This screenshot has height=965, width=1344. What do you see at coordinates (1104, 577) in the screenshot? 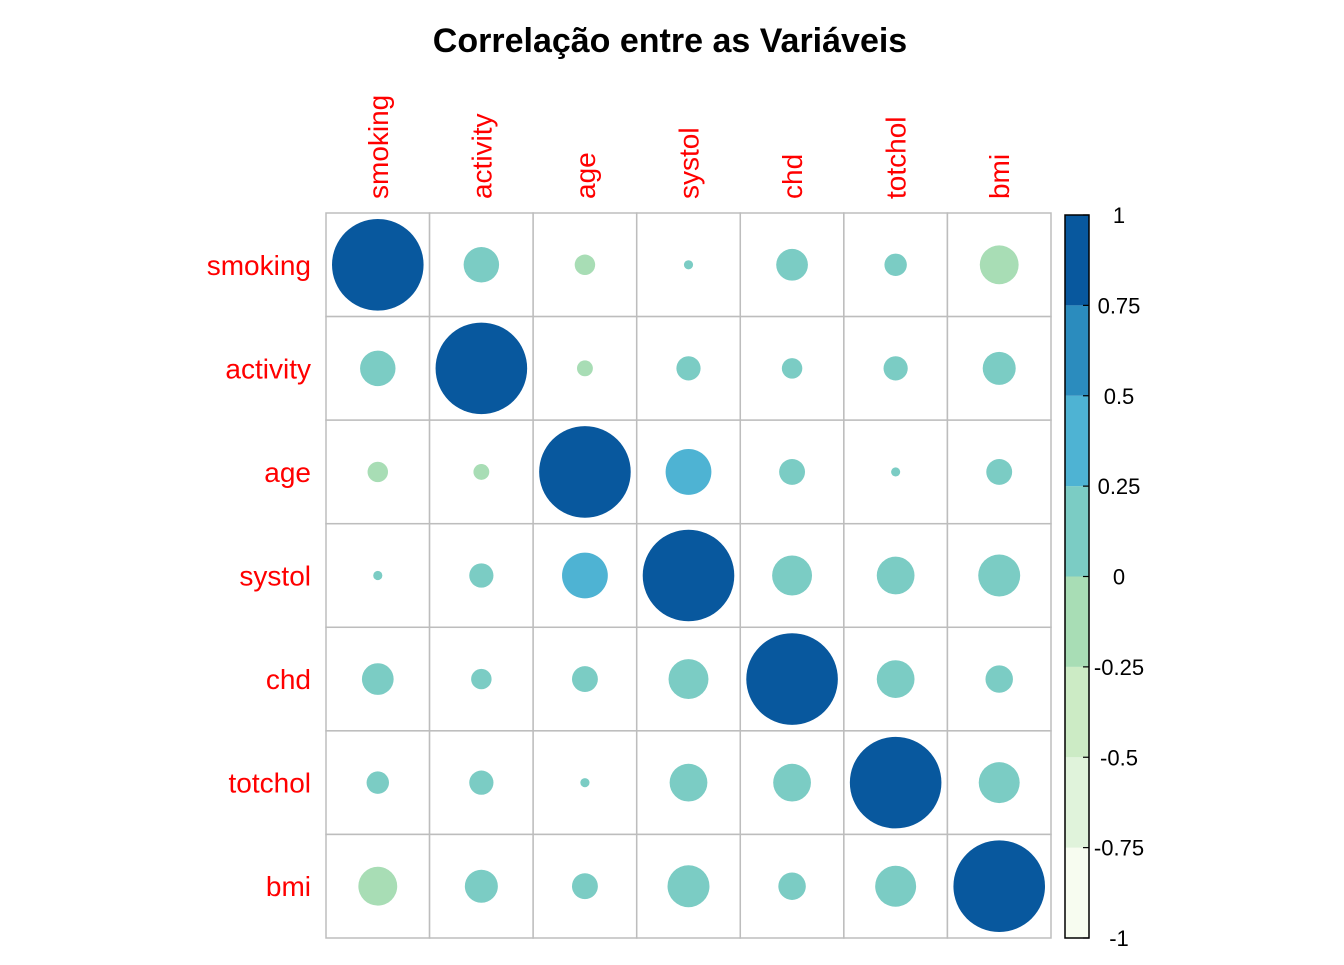
I see `colorbar-legend: 1 0.75 0.5 0.25 0 -0.25 -0.5 -0.75 -1` at bounding box center [1104, 577].